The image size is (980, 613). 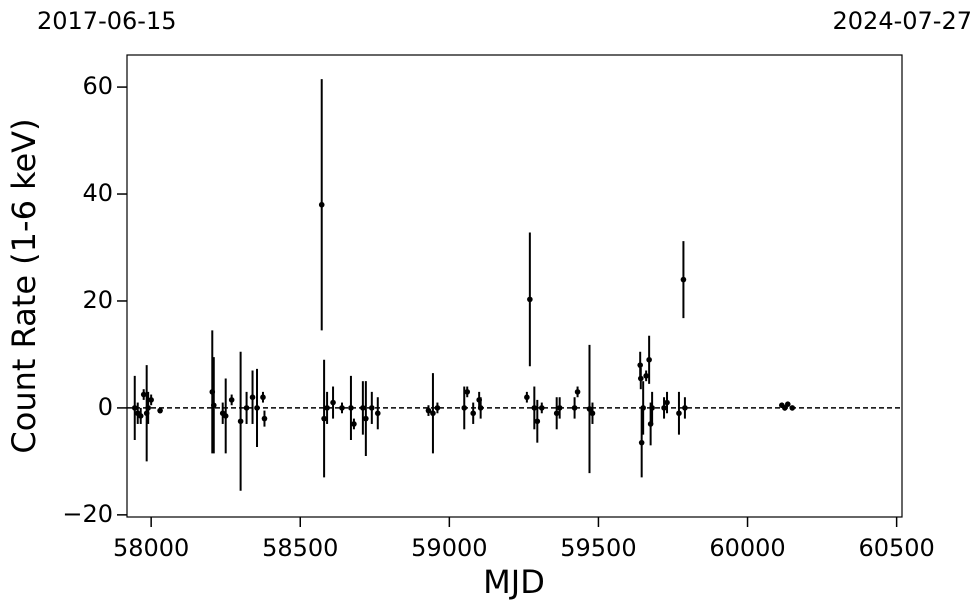 What do you see at coordinates (598, 548) in the screenshot?
I see `x-tick-label: 59500` at bounding box center [598, 548].